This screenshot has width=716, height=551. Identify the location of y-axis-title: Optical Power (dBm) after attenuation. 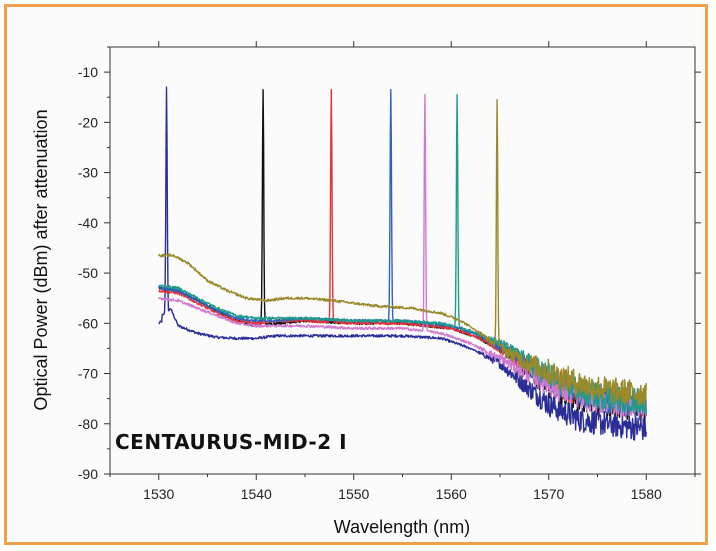
(41, 259).